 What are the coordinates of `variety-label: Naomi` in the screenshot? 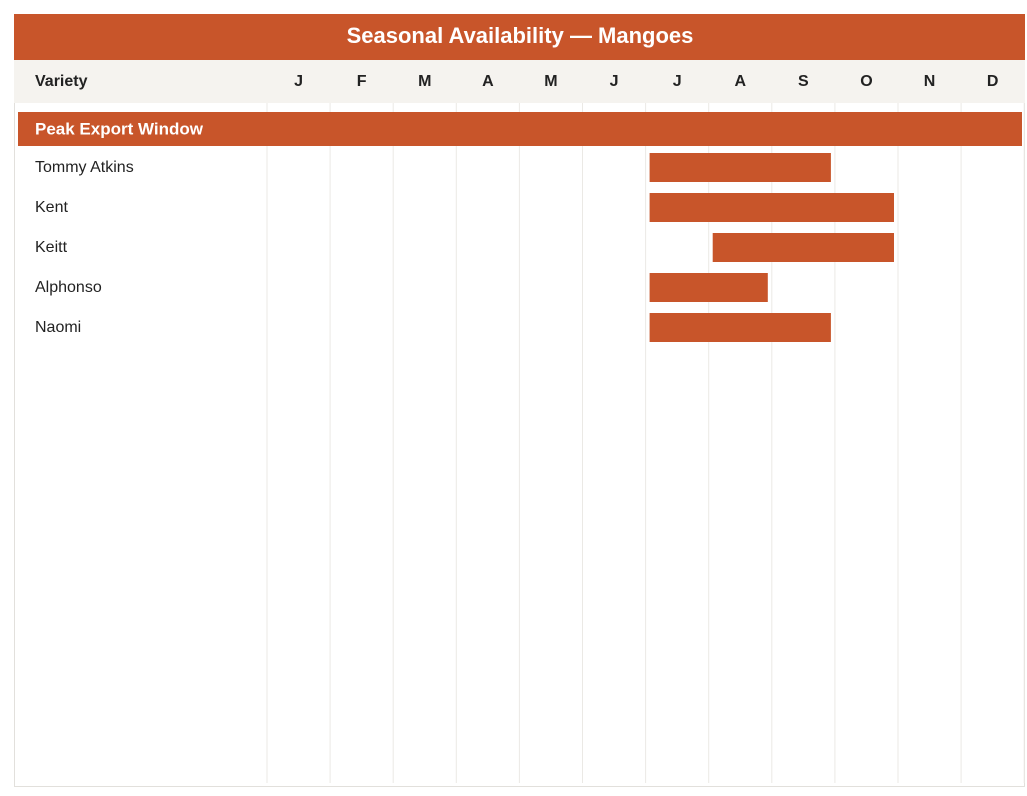 It's located at (58, 327).